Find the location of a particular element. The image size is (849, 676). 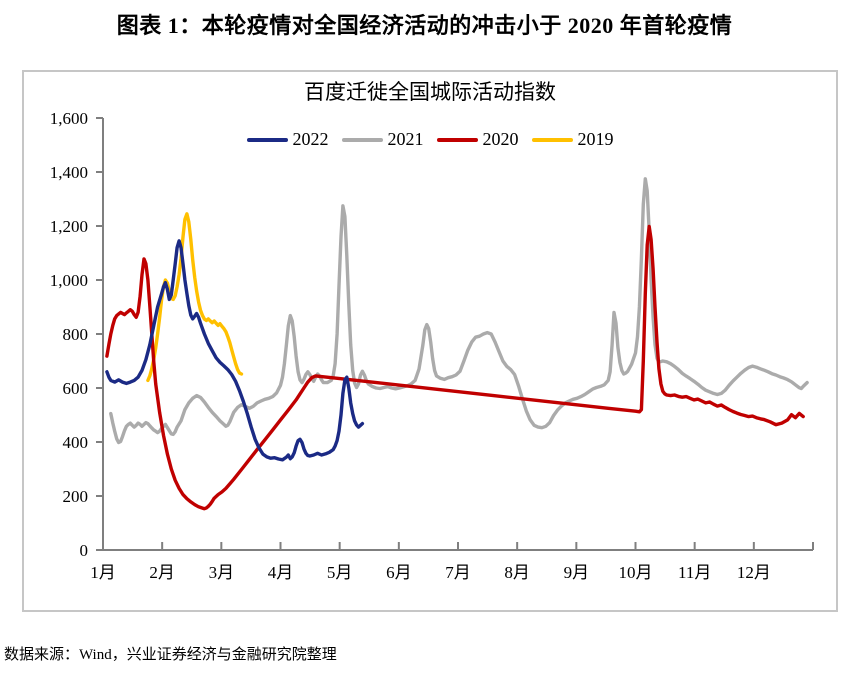

x-month-label: 10月 is located at coordinates (636, 572).